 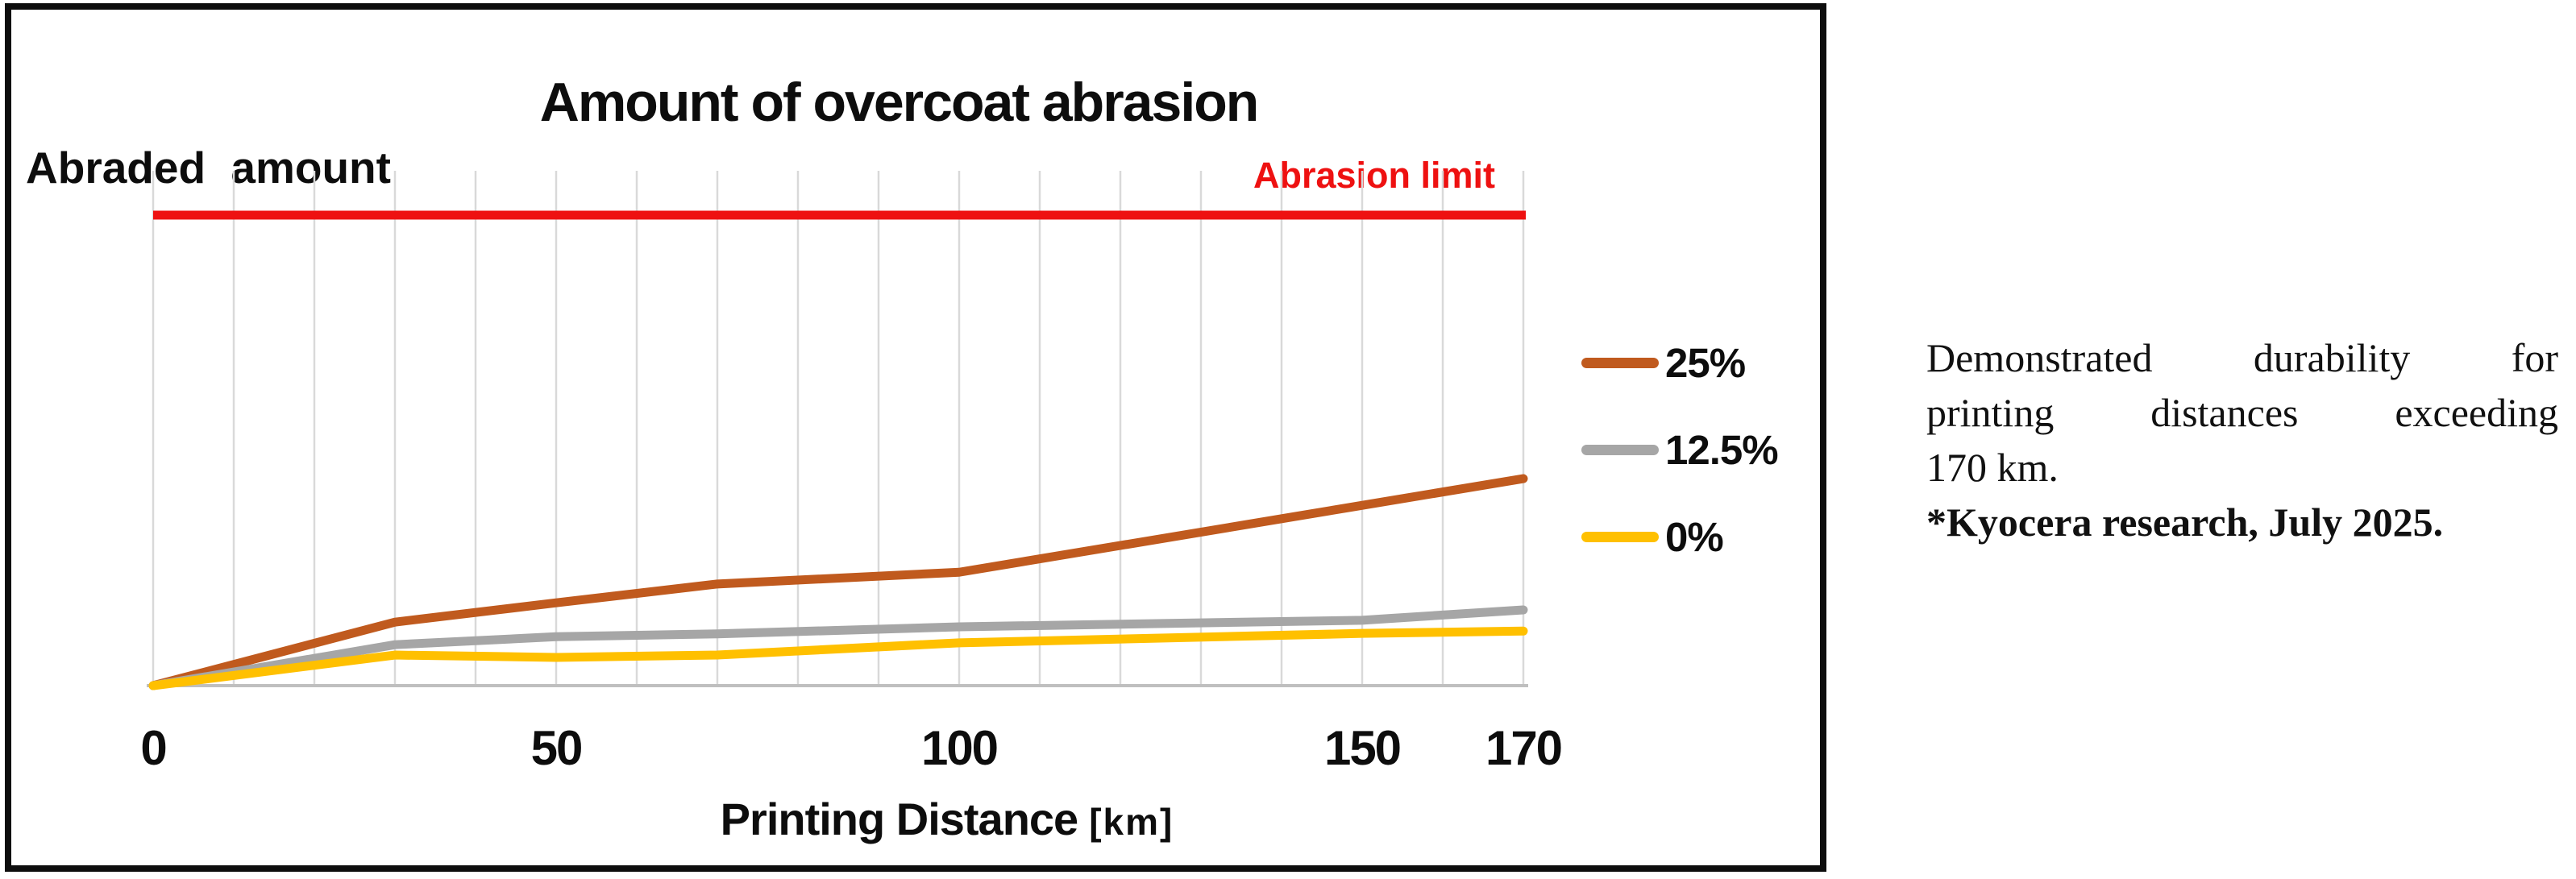 I want to click on legend-item-0: 0%, so click(x=1679, y=537).